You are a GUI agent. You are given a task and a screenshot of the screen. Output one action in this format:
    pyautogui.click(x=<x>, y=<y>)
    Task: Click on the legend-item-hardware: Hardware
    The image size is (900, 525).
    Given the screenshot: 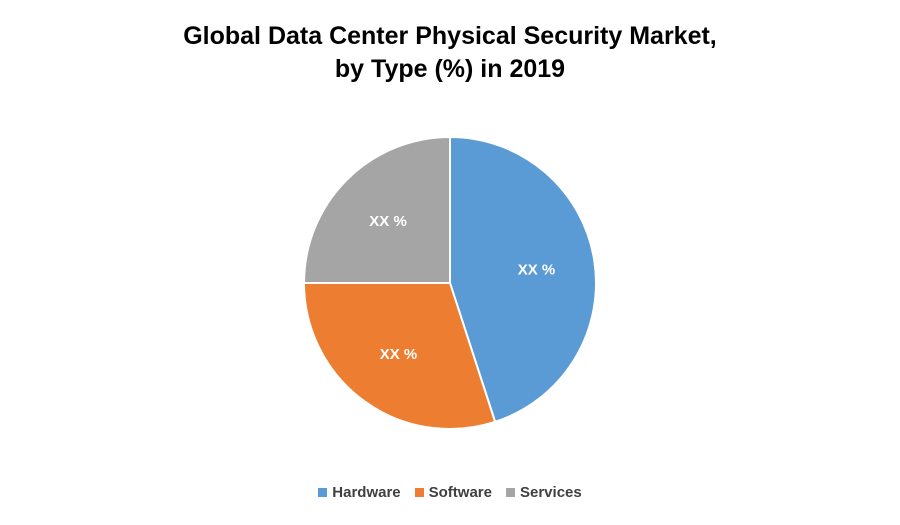 What is the action you would take?
    pyautogui.click(x=359, y=492)
    